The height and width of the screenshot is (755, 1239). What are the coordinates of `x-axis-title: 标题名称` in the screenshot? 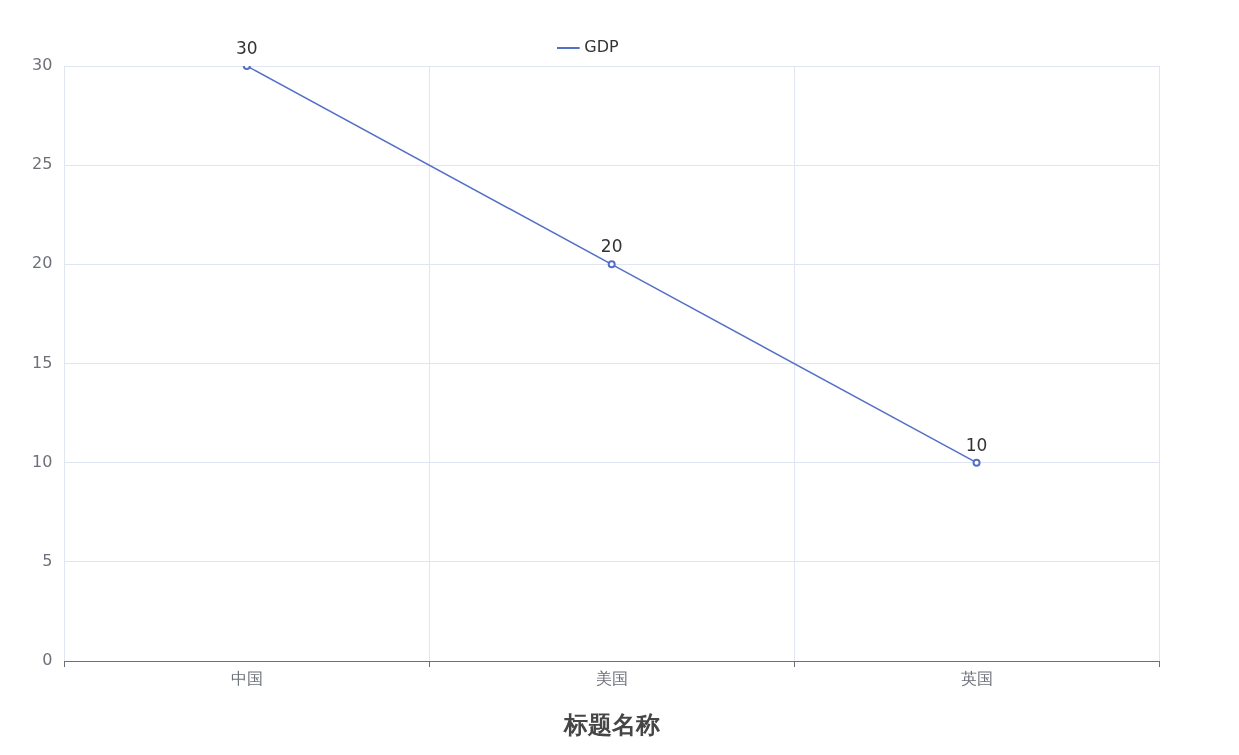 It's located at (611, 724).